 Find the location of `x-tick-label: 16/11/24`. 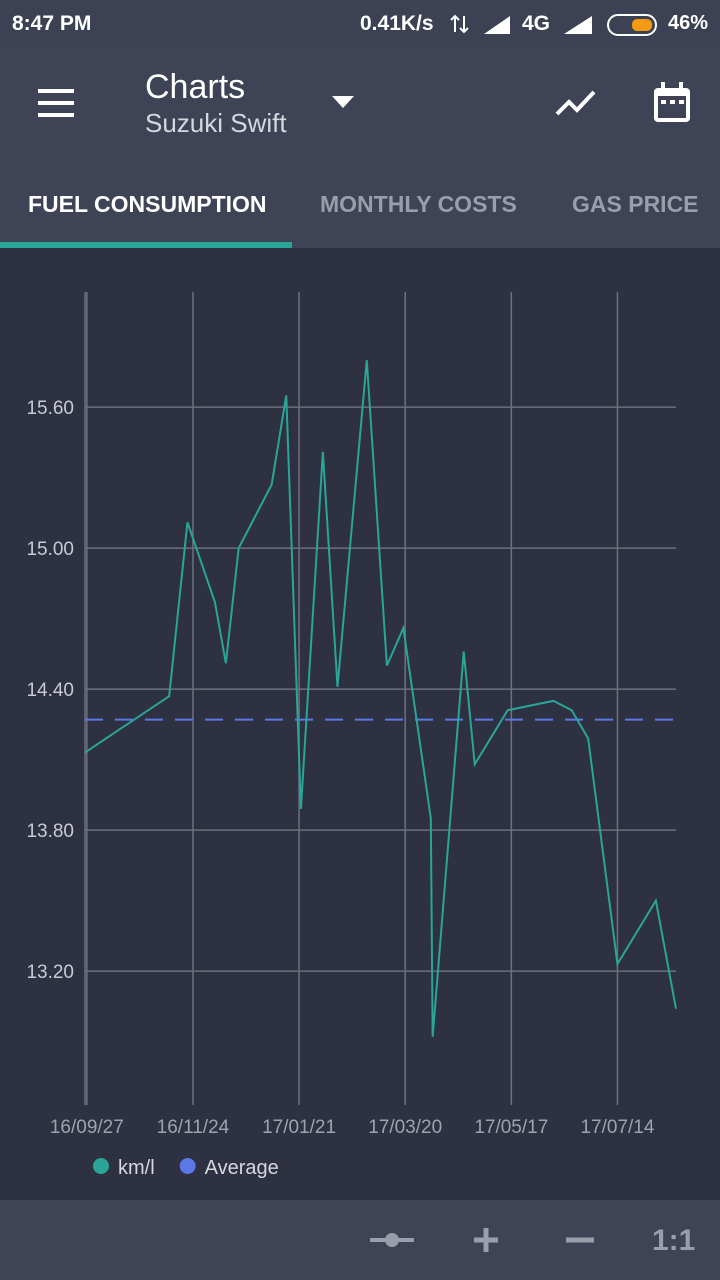

x-tick-label: 16/11/24 is located at coordinates (193, 1127).